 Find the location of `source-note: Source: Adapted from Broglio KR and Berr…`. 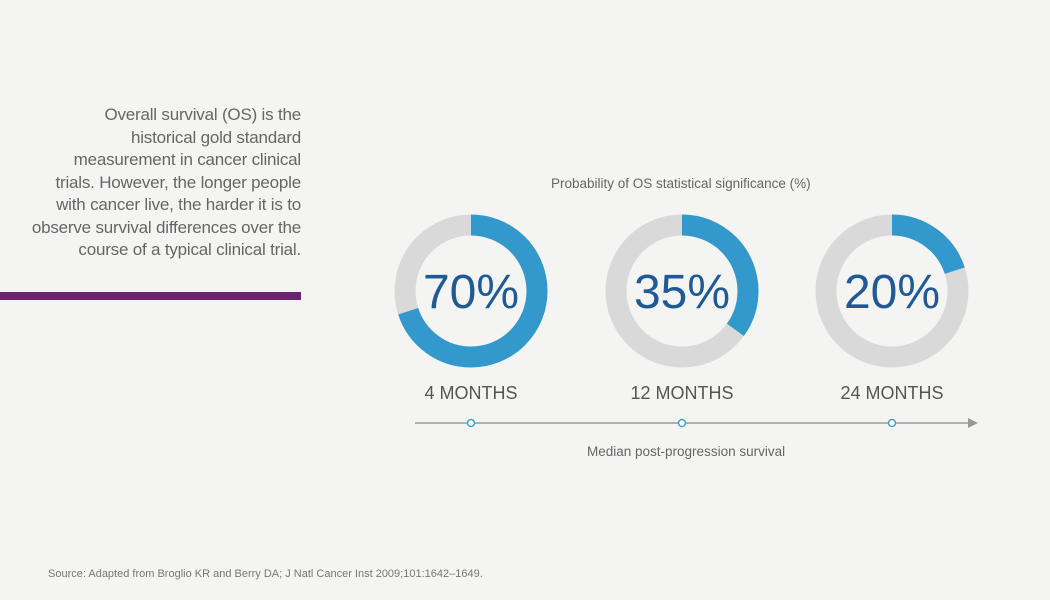

source-note: Source: Adapted from Broglio KR and Berr… is located at coordinates (265, 574).